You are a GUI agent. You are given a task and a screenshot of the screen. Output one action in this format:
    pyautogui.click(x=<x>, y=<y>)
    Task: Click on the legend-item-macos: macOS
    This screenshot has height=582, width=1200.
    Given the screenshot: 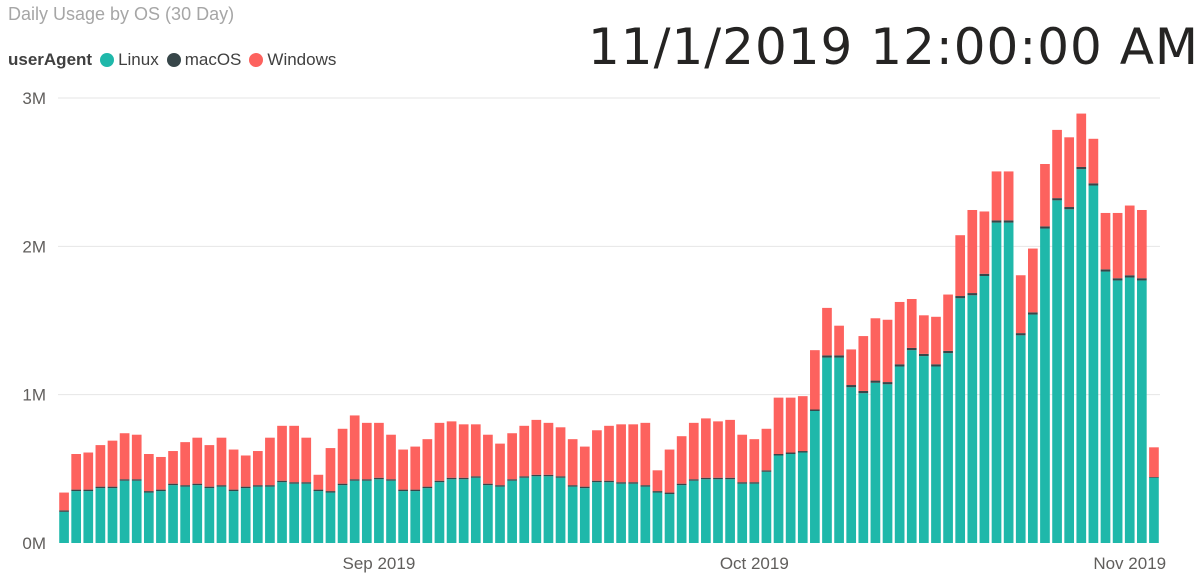 What is the action you would take?
    pyautogui.click(x=204, y=60)
    